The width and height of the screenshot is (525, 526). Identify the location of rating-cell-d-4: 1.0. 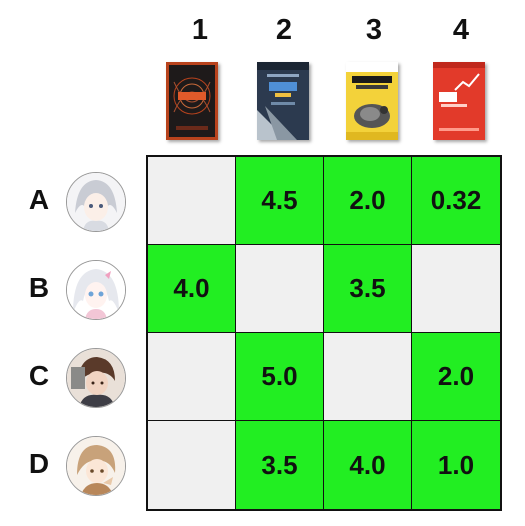
(456, 465).